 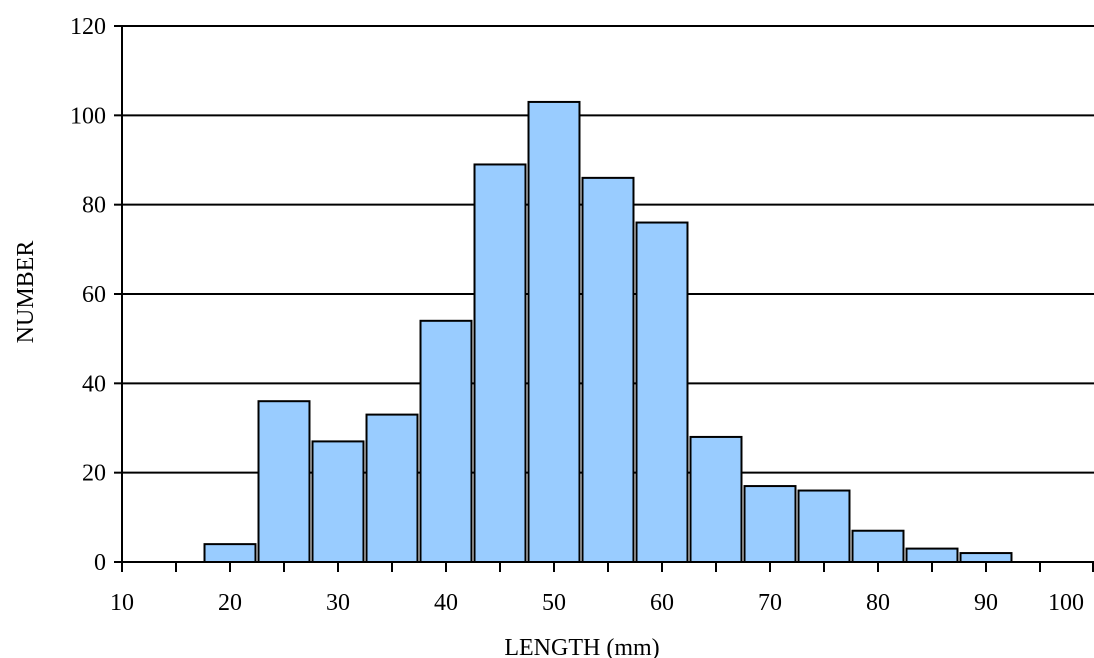 What do you see at coordinates (770, 603) in the screenshot?
I see `x-tick-label: 70` at bounding box center [770, 603].